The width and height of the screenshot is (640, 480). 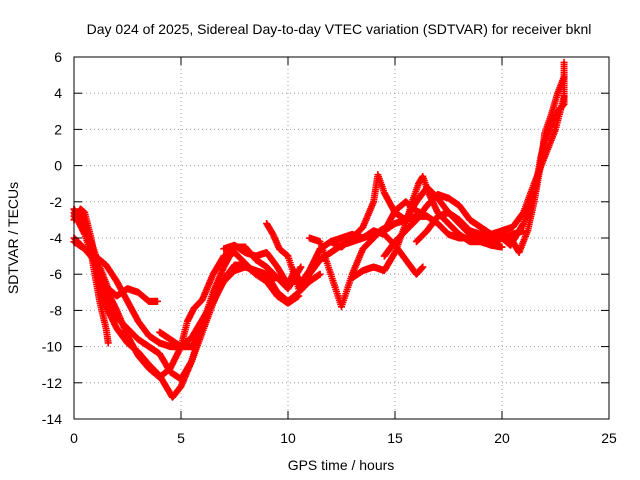 I want to click on x-tick-label: 5, so click(x=181, y=438).